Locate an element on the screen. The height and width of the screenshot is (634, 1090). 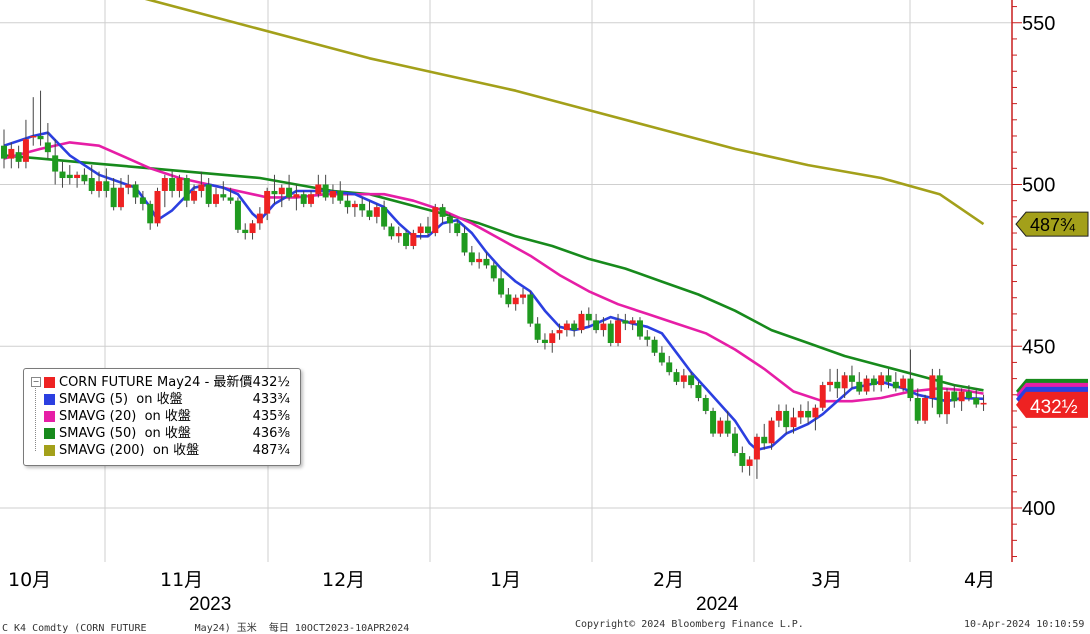
sma200-price-tag-label: 487¾ is located at coordinates (1053, 225).